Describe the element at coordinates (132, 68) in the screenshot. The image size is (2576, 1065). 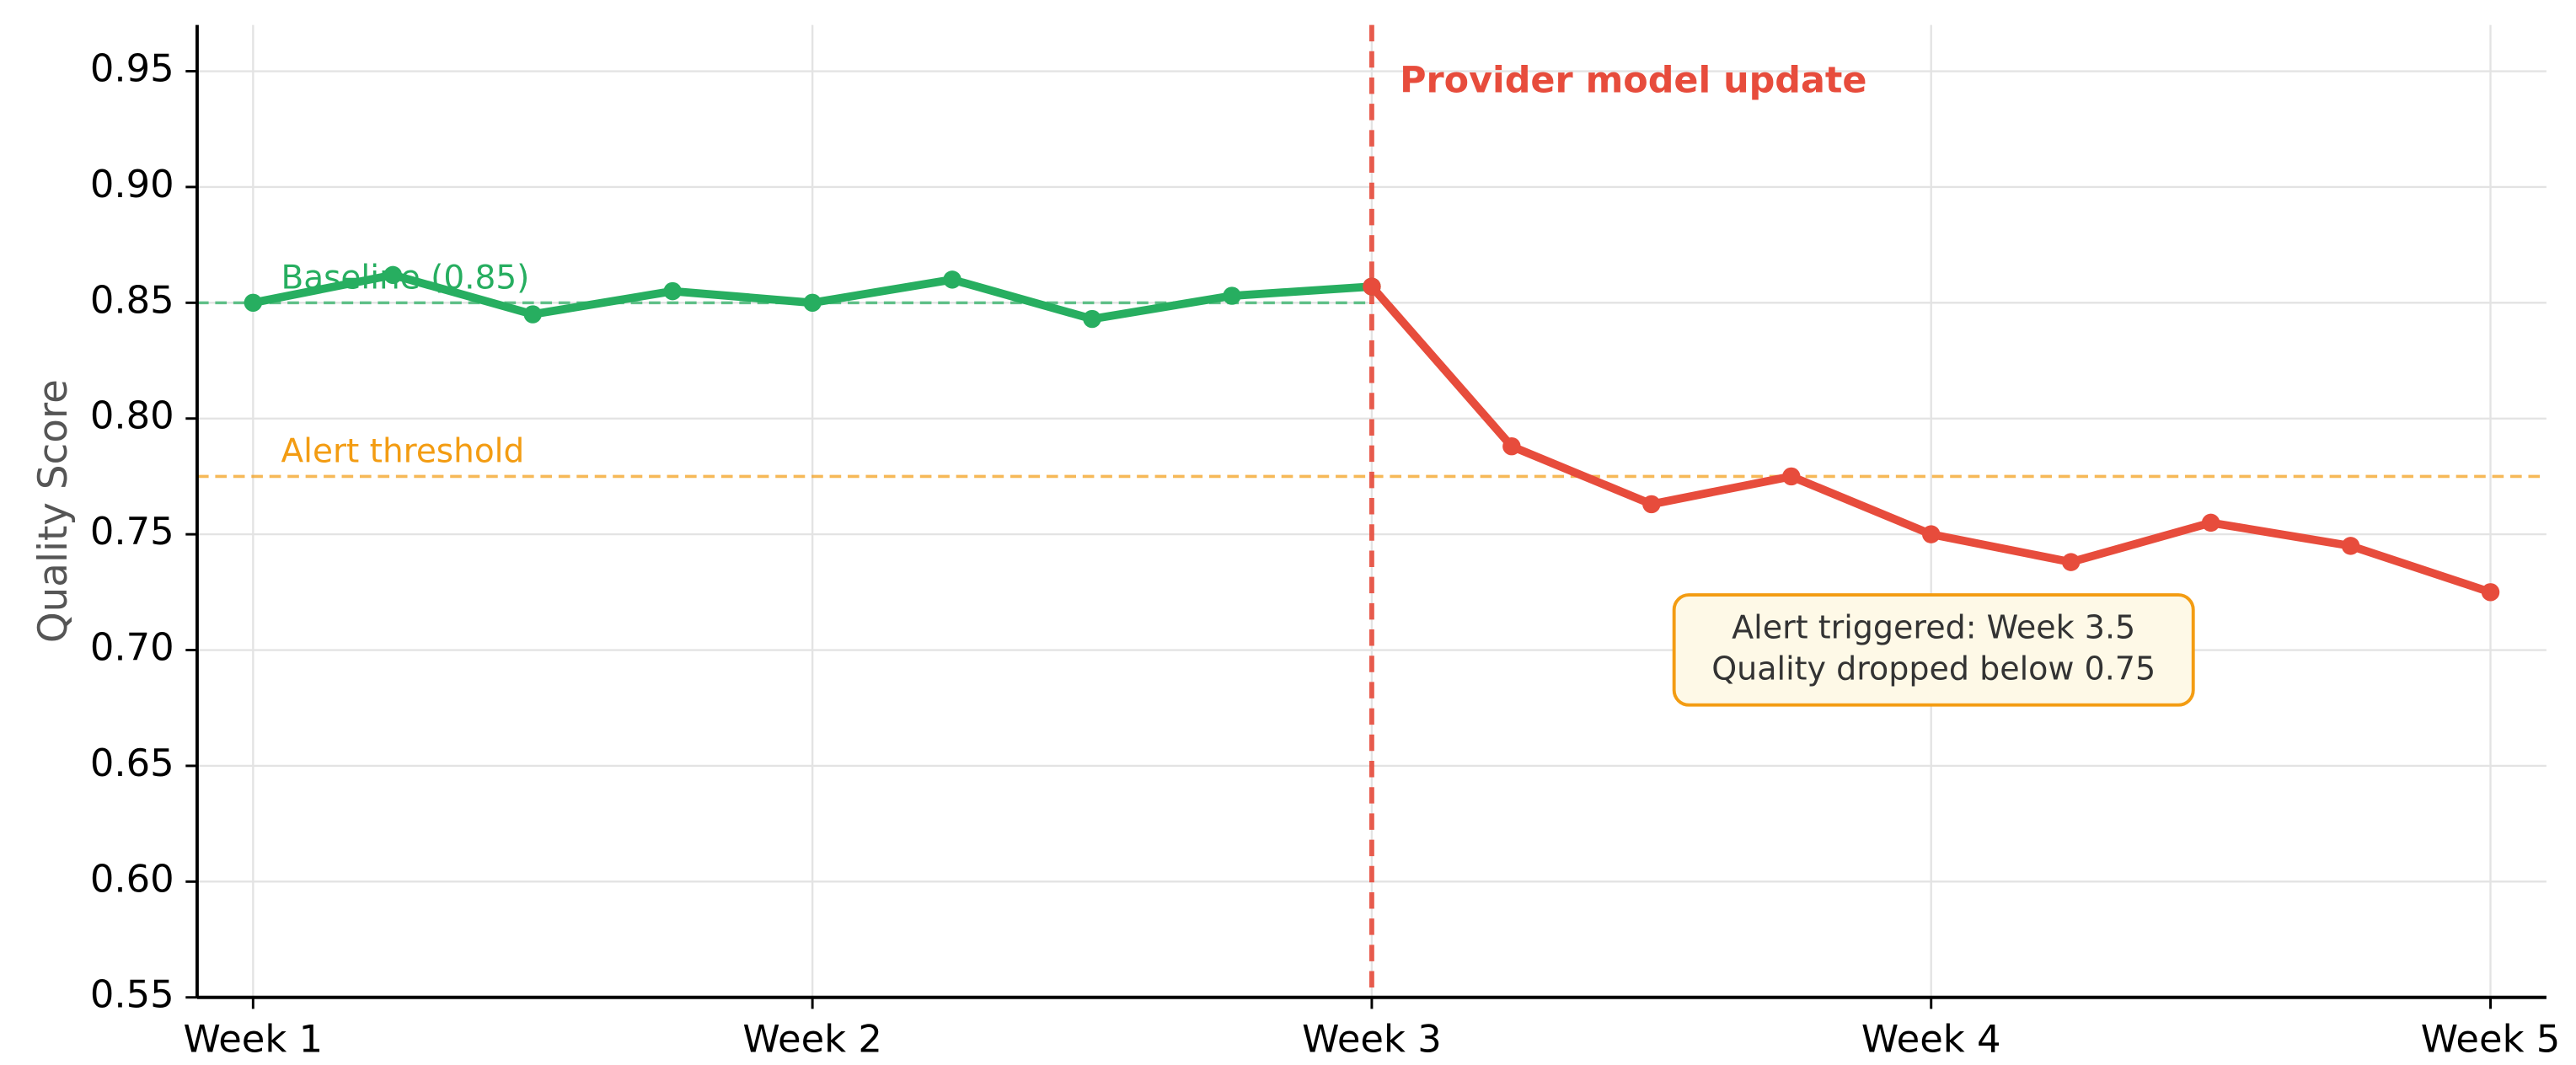
I see `y-tick-label: 0.95` at that location.